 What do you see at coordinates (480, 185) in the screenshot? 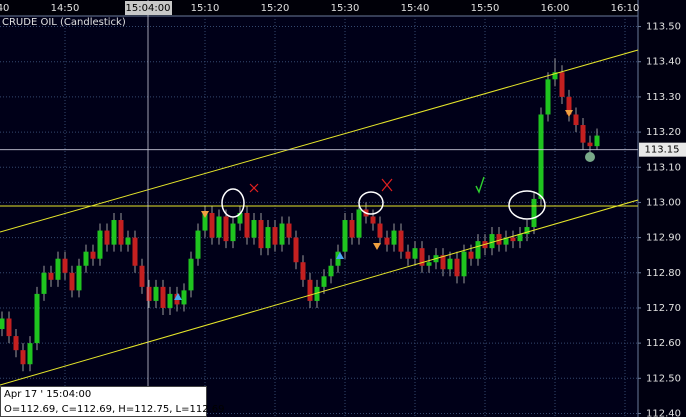
I see `check-marker` at bounding box center [480, 185].